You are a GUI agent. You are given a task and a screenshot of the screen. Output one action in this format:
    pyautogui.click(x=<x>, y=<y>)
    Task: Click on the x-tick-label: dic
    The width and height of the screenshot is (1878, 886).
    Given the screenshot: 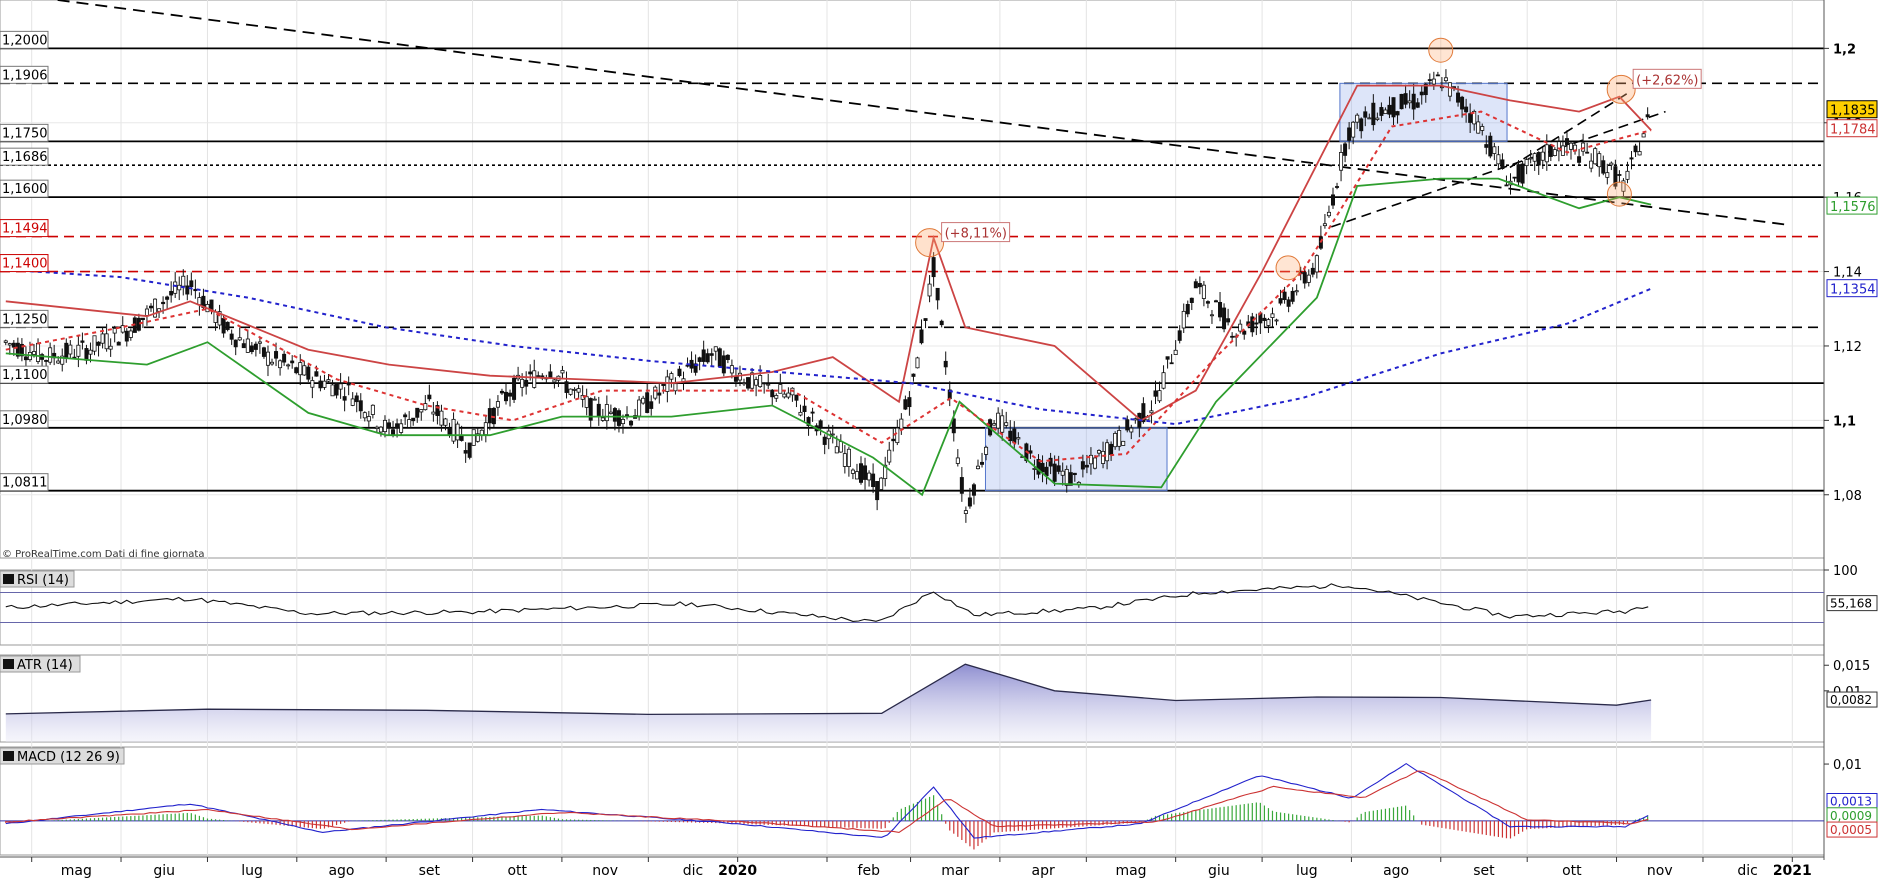 What is the action you would take?
    pyautogui.click(x=1747, y=871)
    